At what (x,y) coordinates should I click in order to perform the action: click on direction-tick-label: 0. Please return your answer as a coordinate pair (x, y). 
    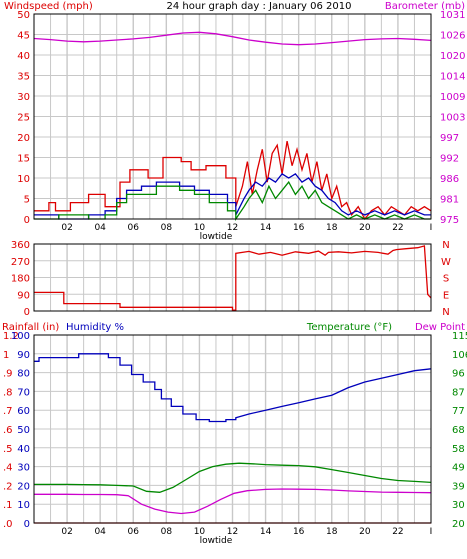
    Looking at the image, I should click on (27, 312).